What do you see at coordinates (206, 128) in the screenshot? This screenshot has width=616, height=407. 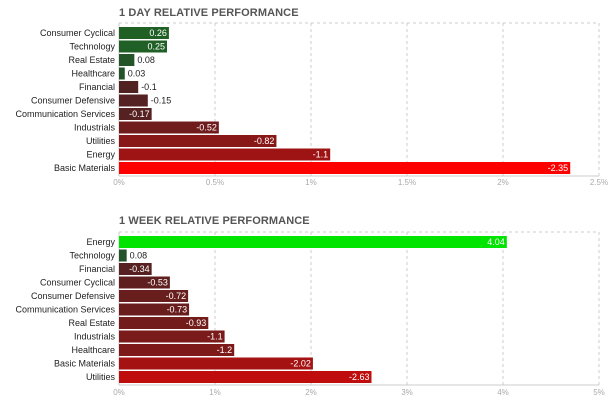 I see `value-label: -0.52` at bounding box center [206, 128].